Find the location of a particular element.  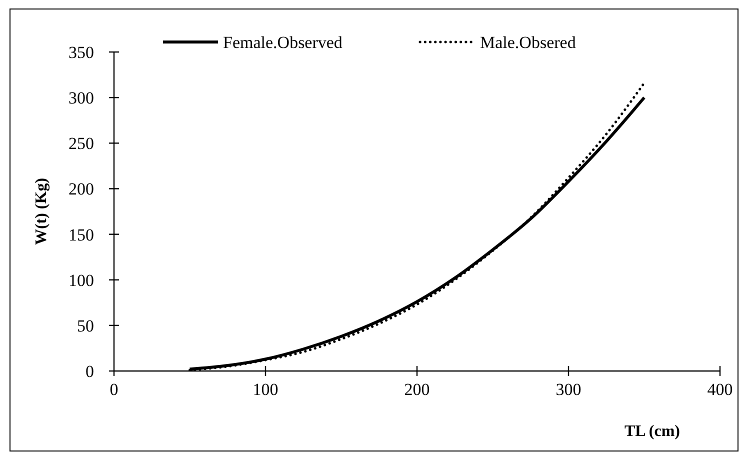

y-axis-title: W(t) (Kg) is located at coordinates (41, 212).